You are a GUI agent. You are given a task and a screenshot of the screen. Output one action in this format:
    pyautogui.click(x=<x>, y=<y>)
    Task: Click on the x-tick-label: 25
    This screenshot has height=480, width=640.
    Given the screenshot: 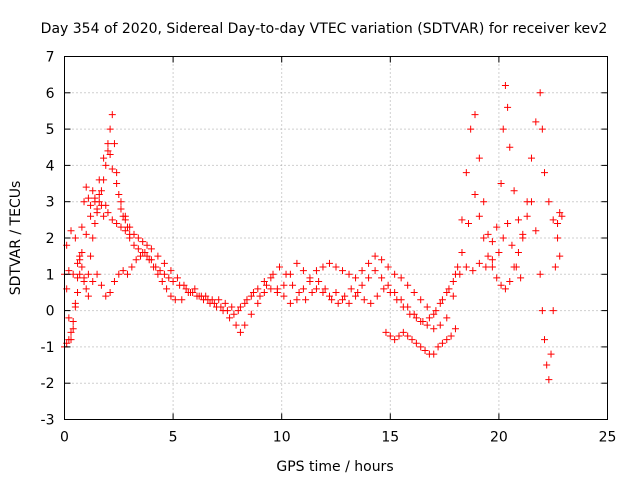 What is the action you would take?
    pyautogui.click(x=608, y=438)
    